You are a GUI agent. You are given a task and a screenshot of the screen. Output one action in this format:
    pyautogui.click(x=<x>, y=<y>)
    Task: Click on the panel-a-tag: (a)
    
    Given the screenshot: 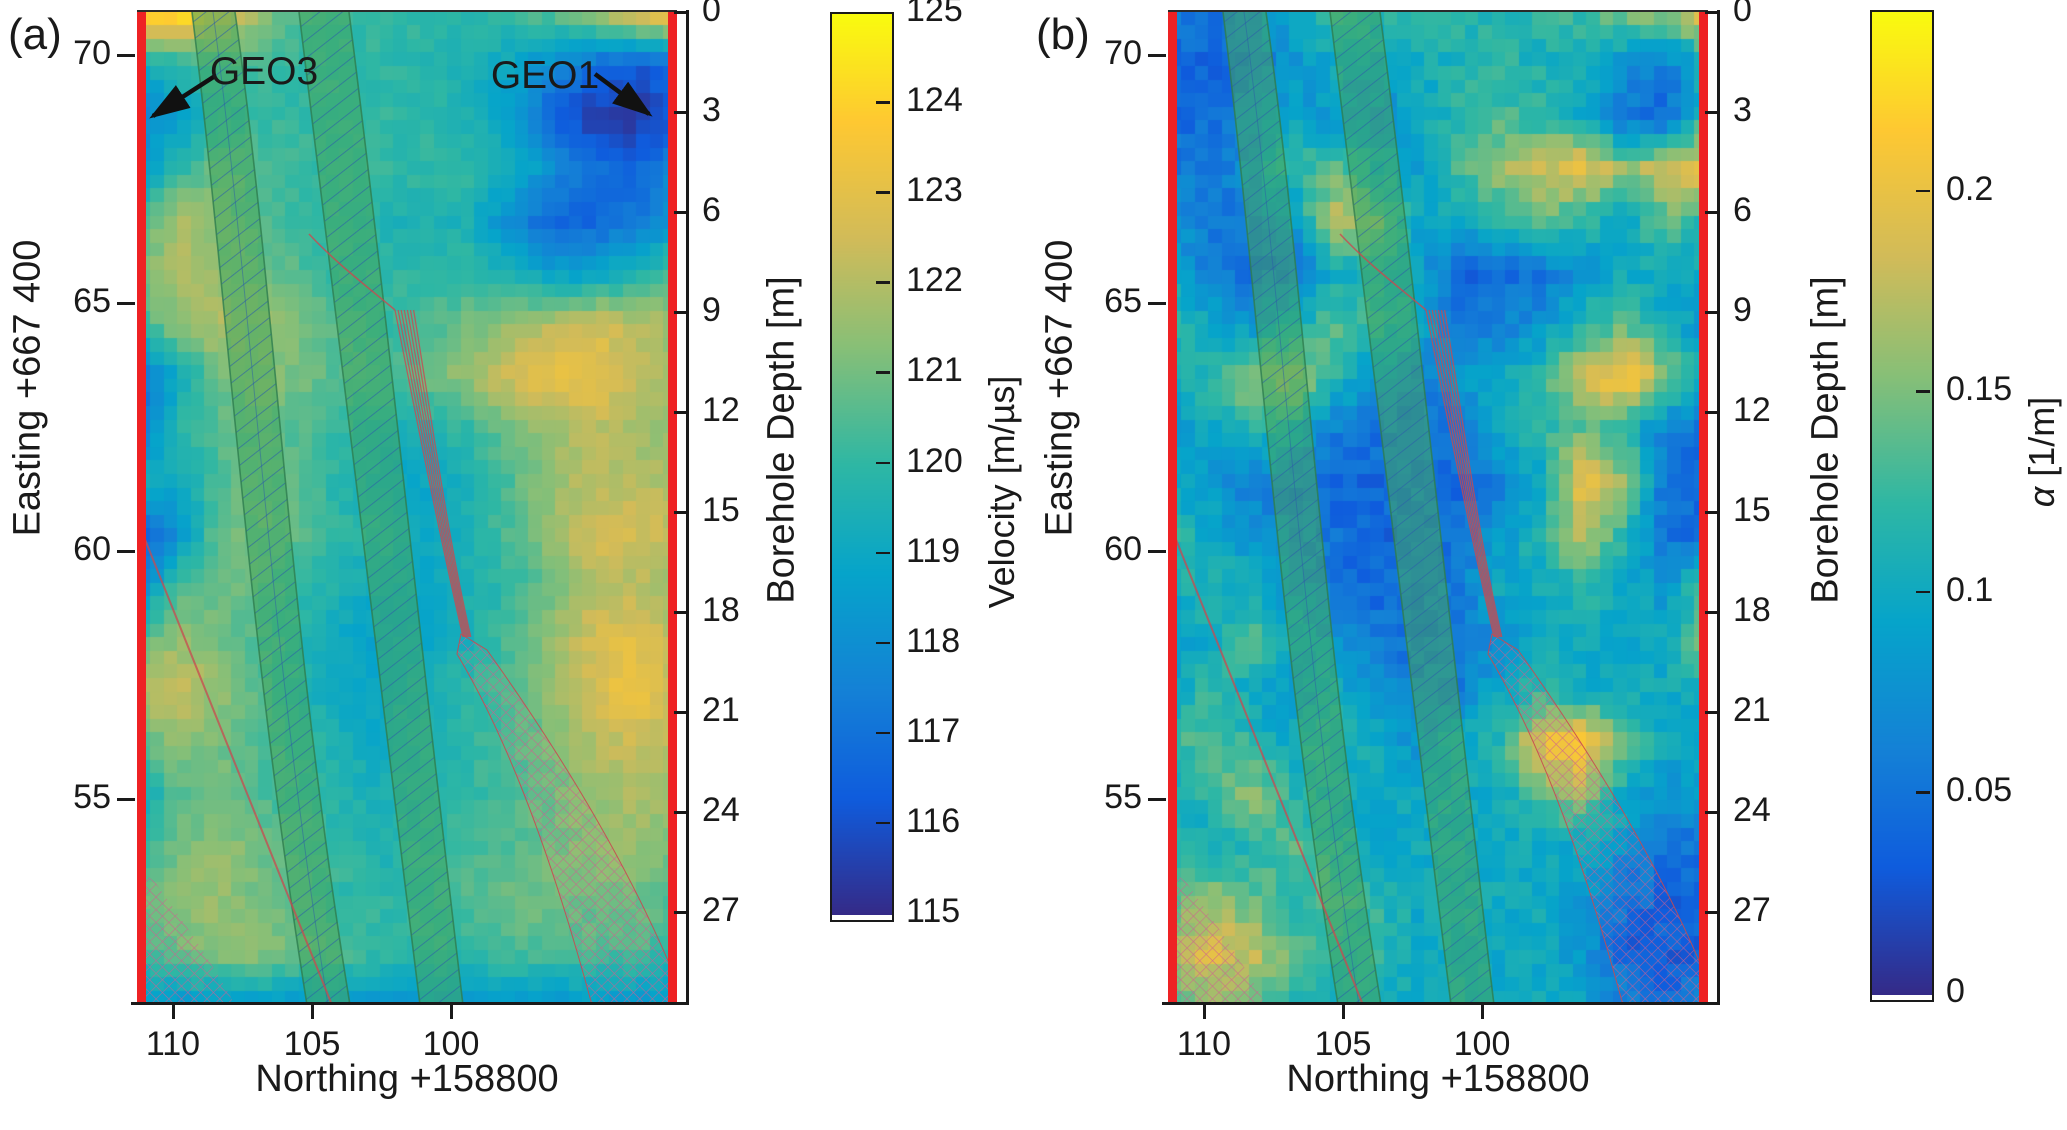 What is the action you would take?
    pyautogui.click(x=35, y=34)
    